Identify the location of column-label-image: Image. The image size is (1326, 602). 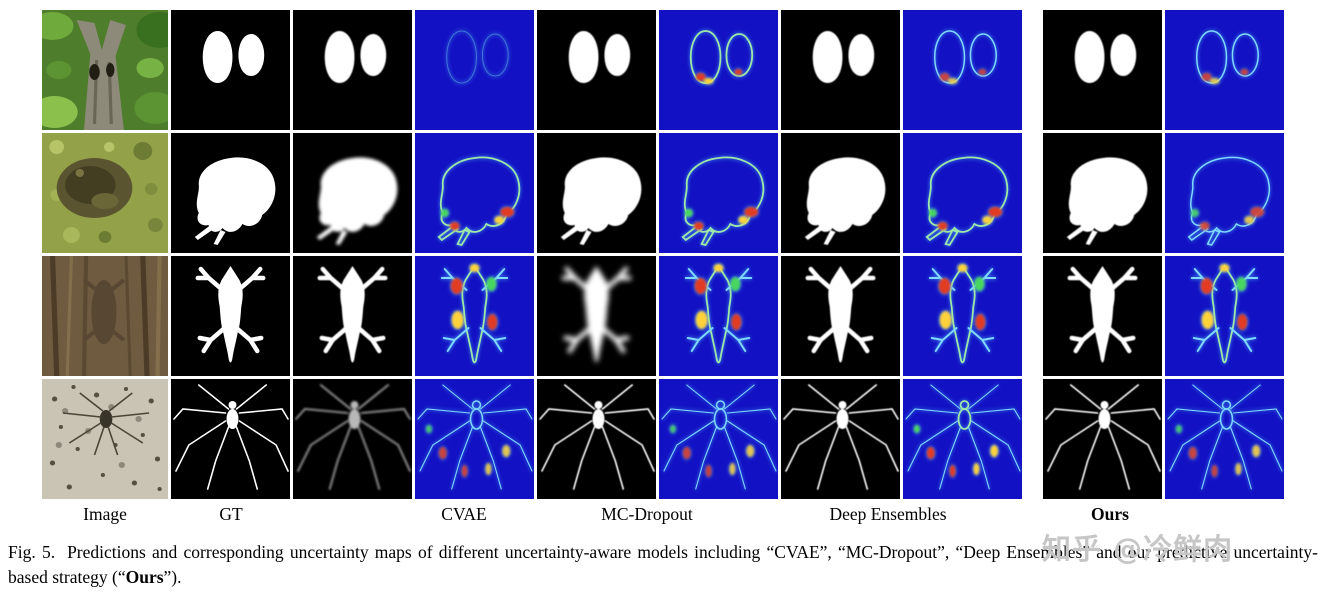
(105, 514).